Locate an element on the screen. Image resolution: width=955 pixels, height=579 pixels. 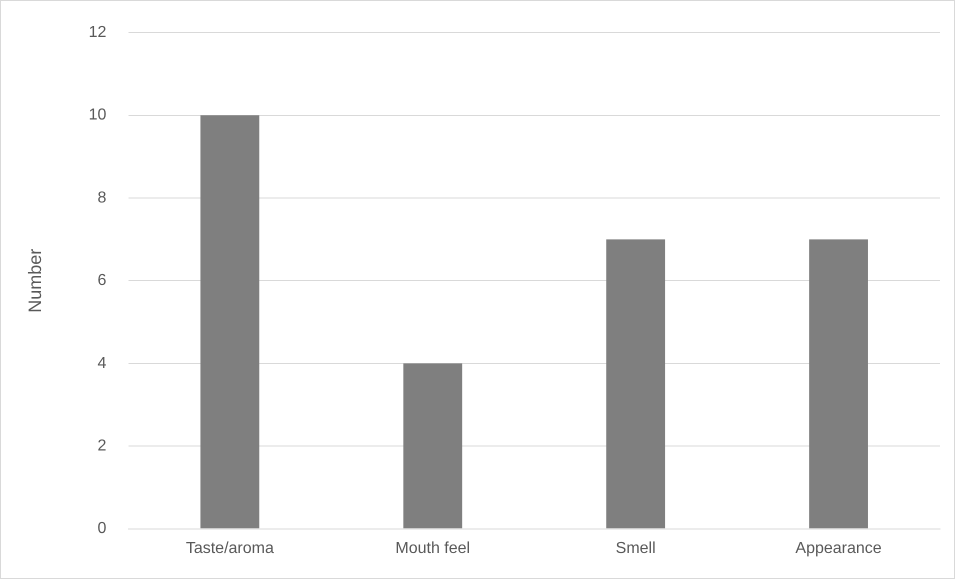
y-axis-title: Number is located at coordinates (34, 280).